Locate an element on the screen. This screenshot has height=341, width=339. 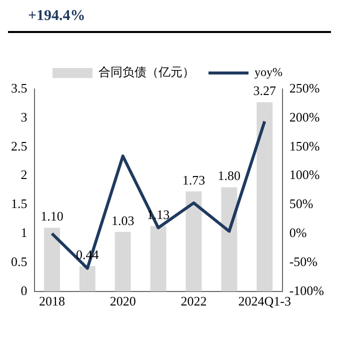
x-tick-label: 2022 is located at coordinates (193, 301).